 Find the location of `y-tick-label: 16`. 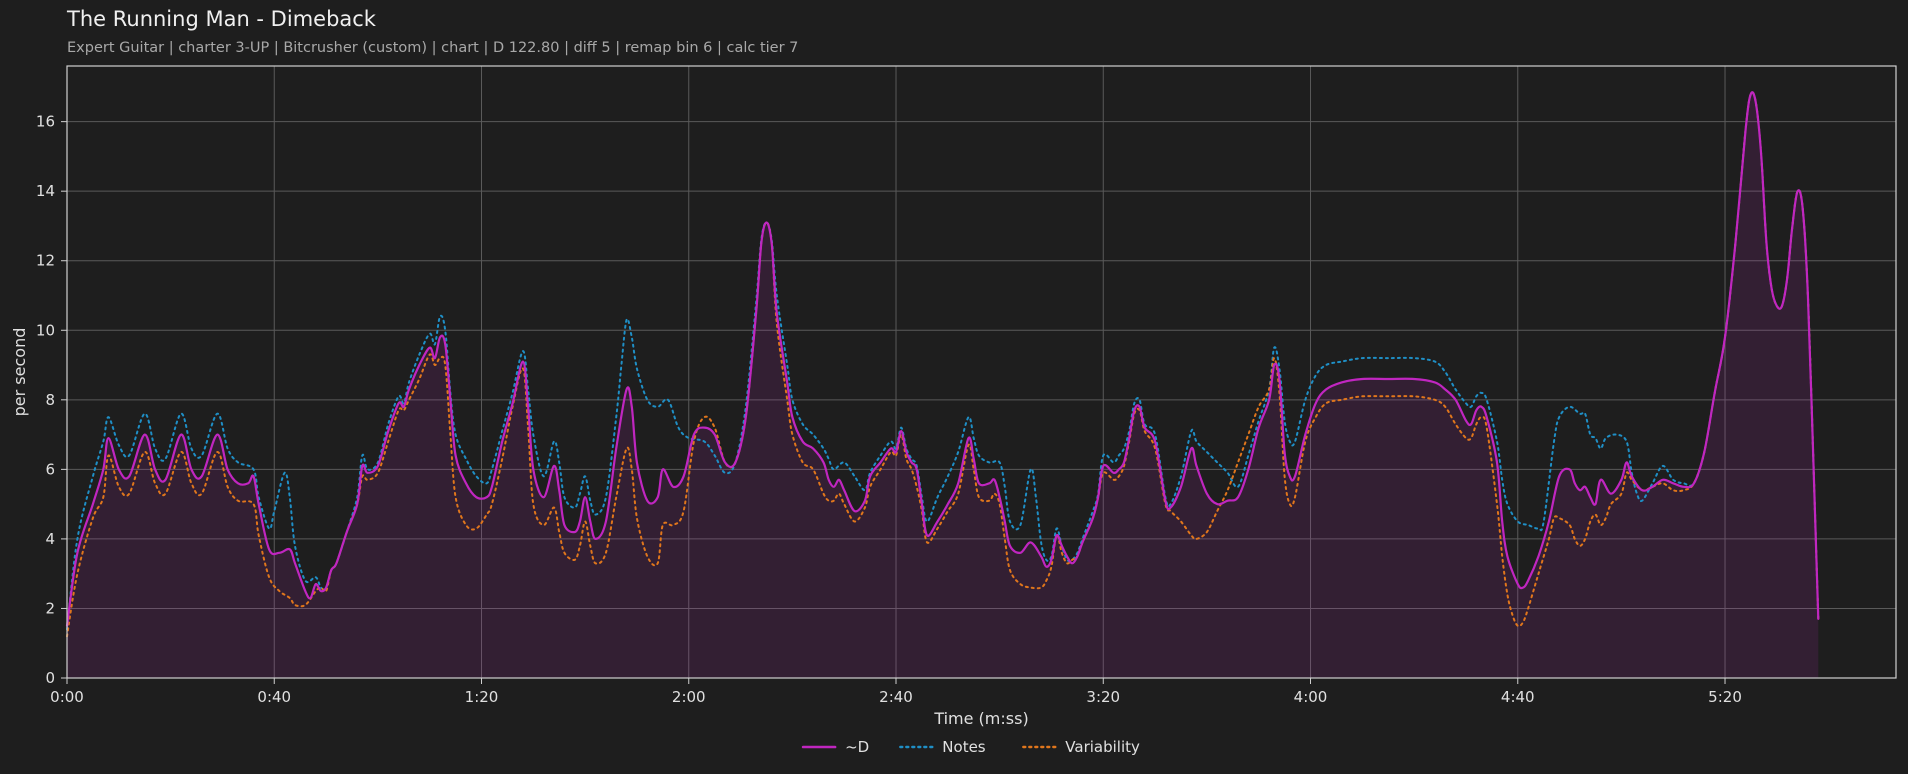

y-tick-label: 16 is located at coordinates (45, 122).